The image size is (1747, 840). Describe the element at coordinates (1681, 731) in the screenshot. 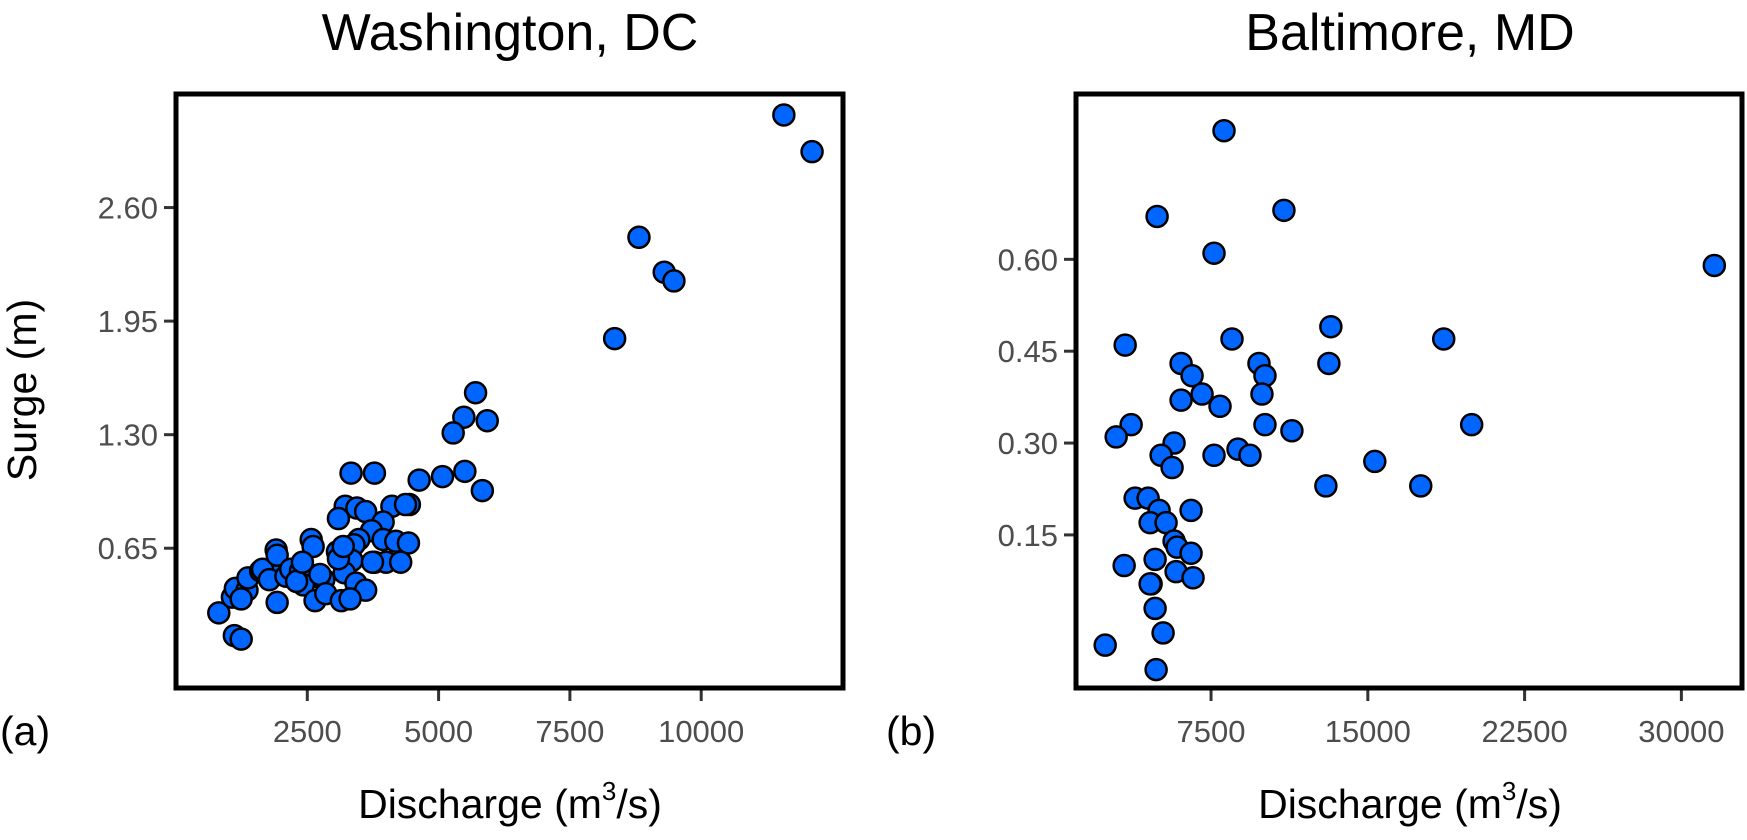

I see `x-tick-label: 30000` at that location.